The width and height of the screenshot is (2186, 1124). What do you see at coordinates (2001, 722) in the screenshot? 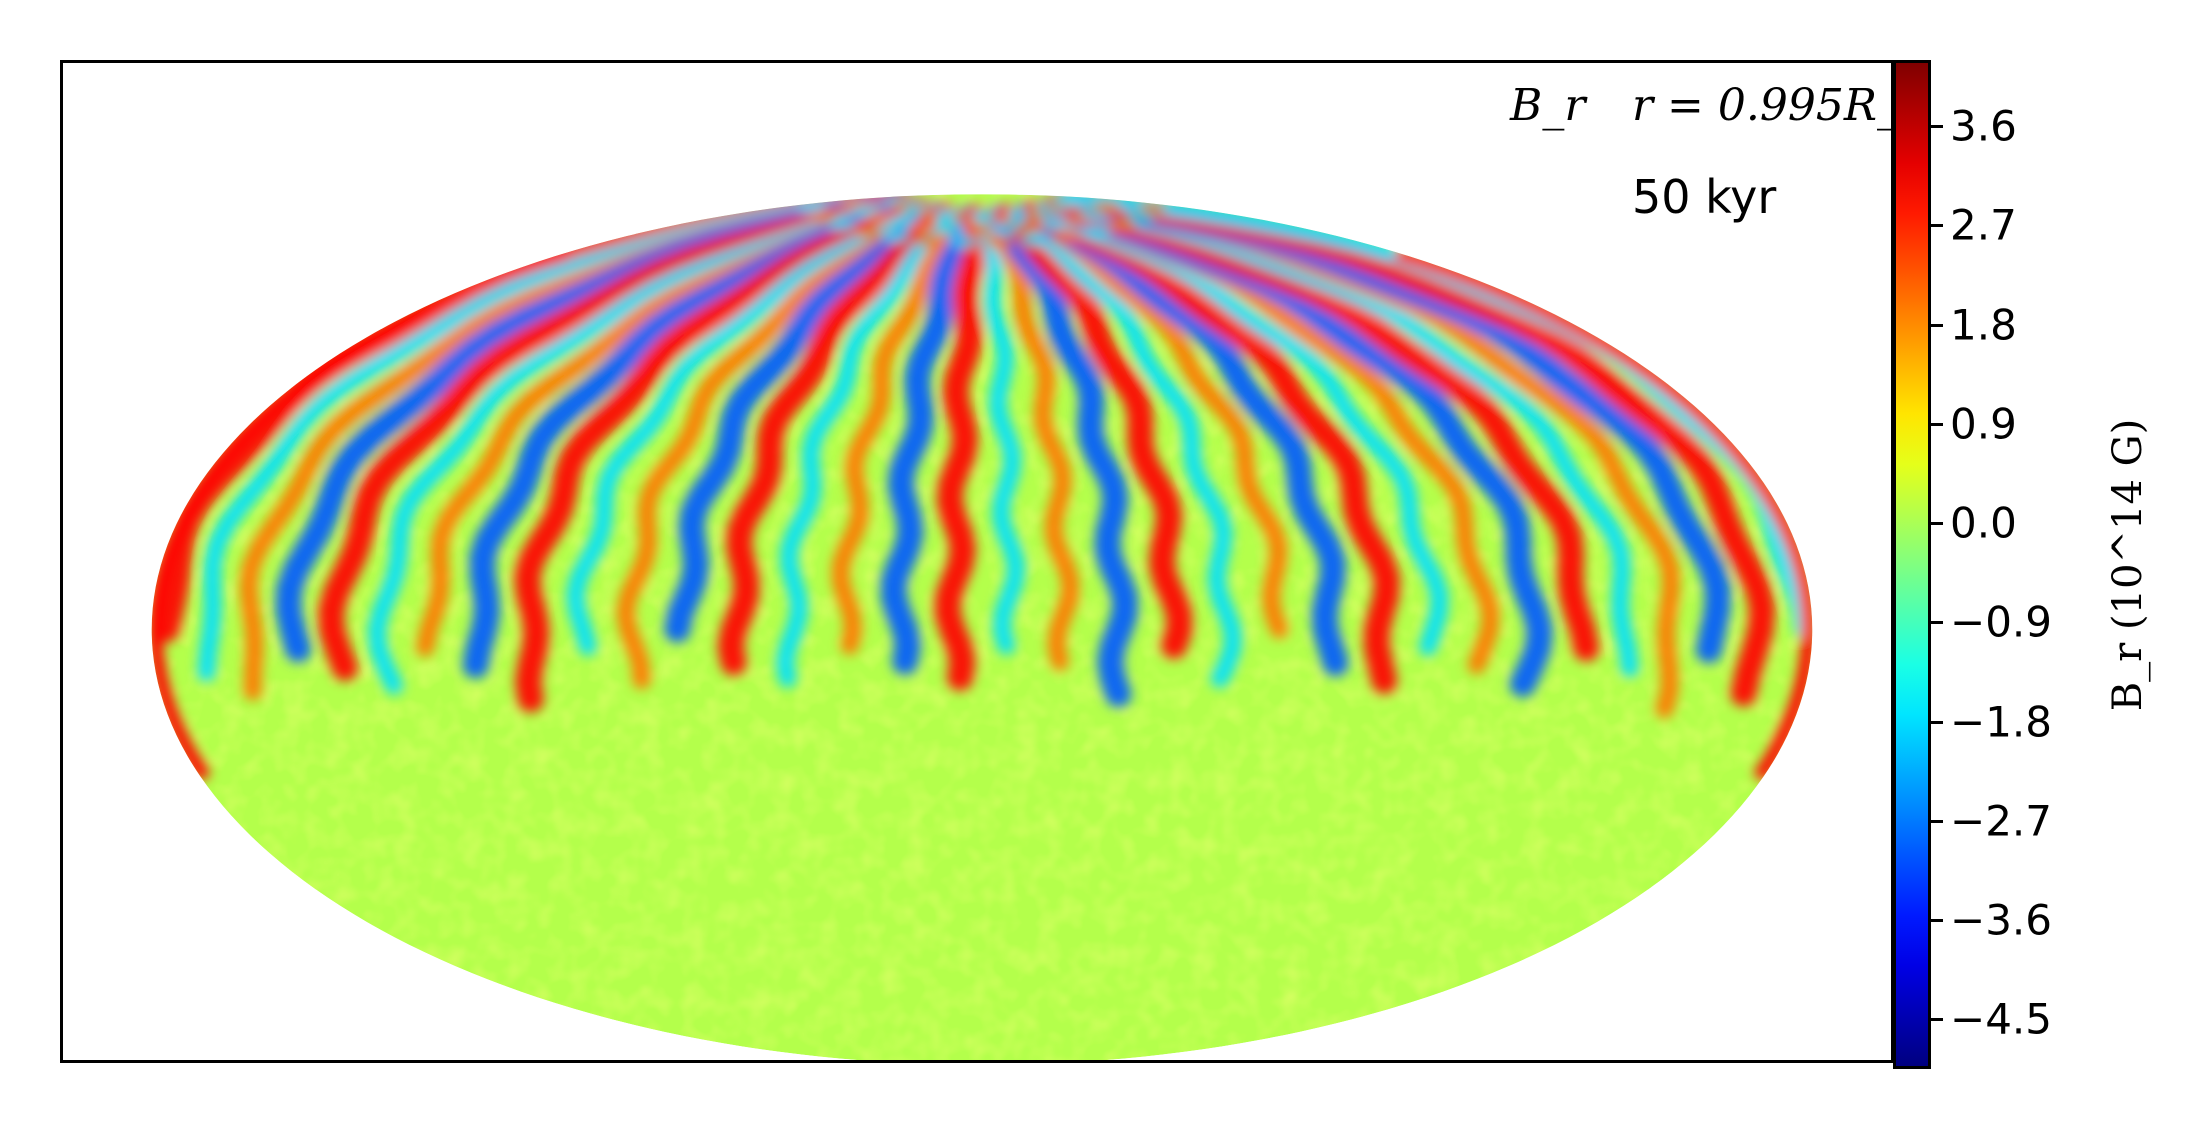
I see `colorbar-tick-label: −1.8` at bounding box center [2001, 722].